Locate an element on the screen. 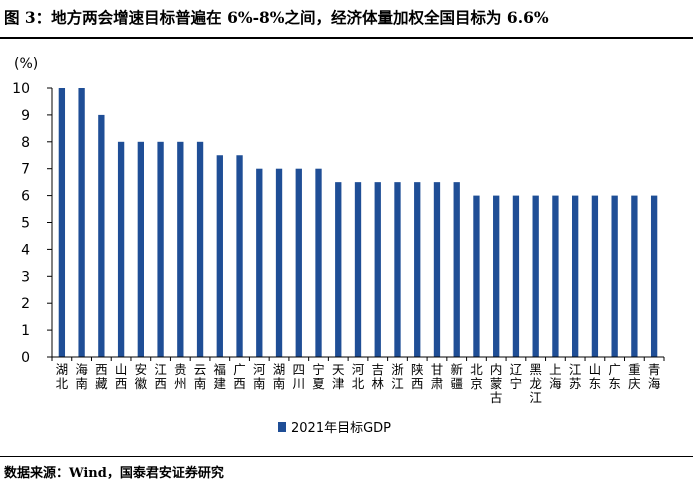  y-tick-label: 4 is located at coordinates (25, 250).